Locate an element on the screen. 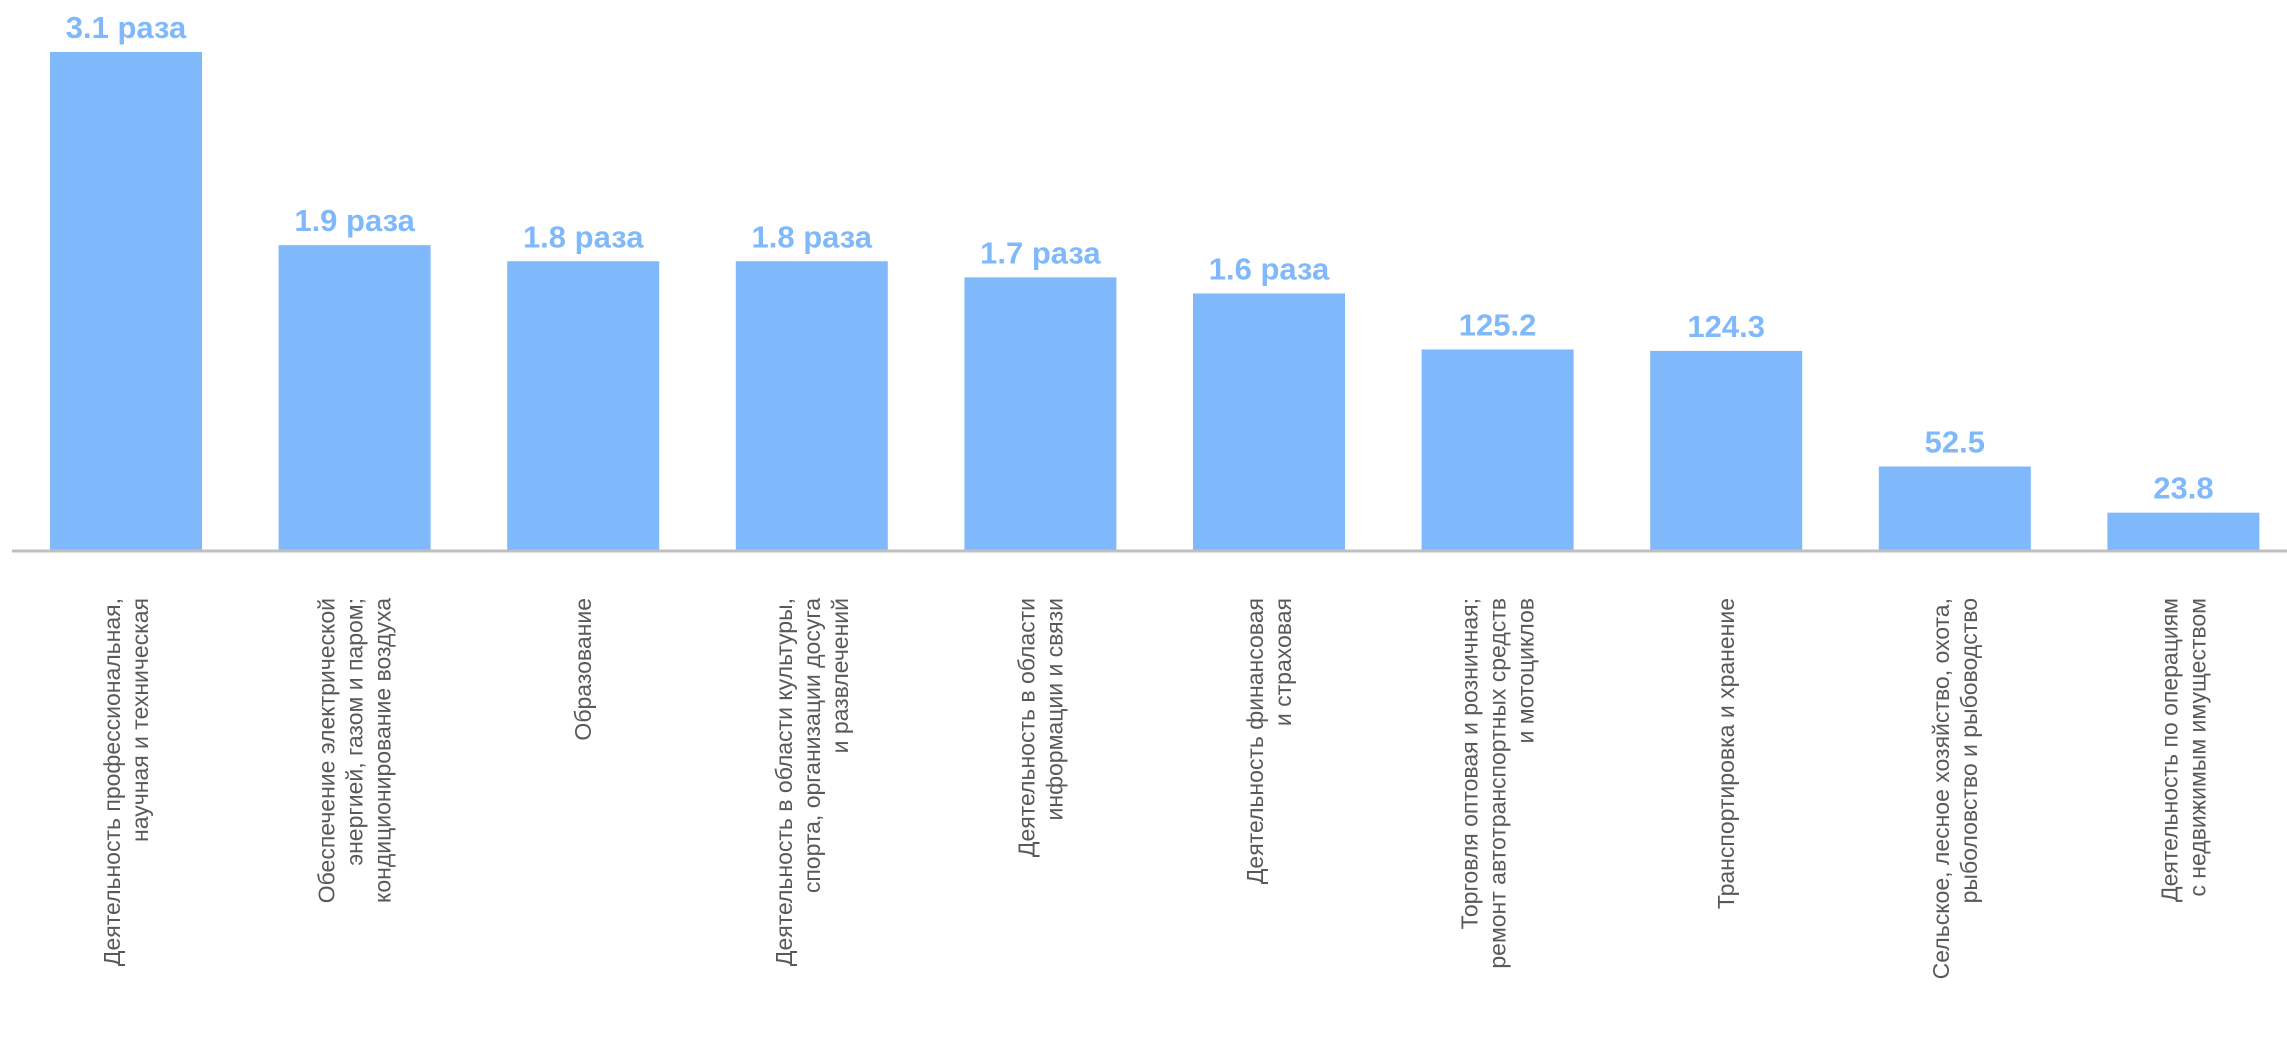  category-label-line: Торговля оптовая и розничная; is located at coordinates (1470, 763).